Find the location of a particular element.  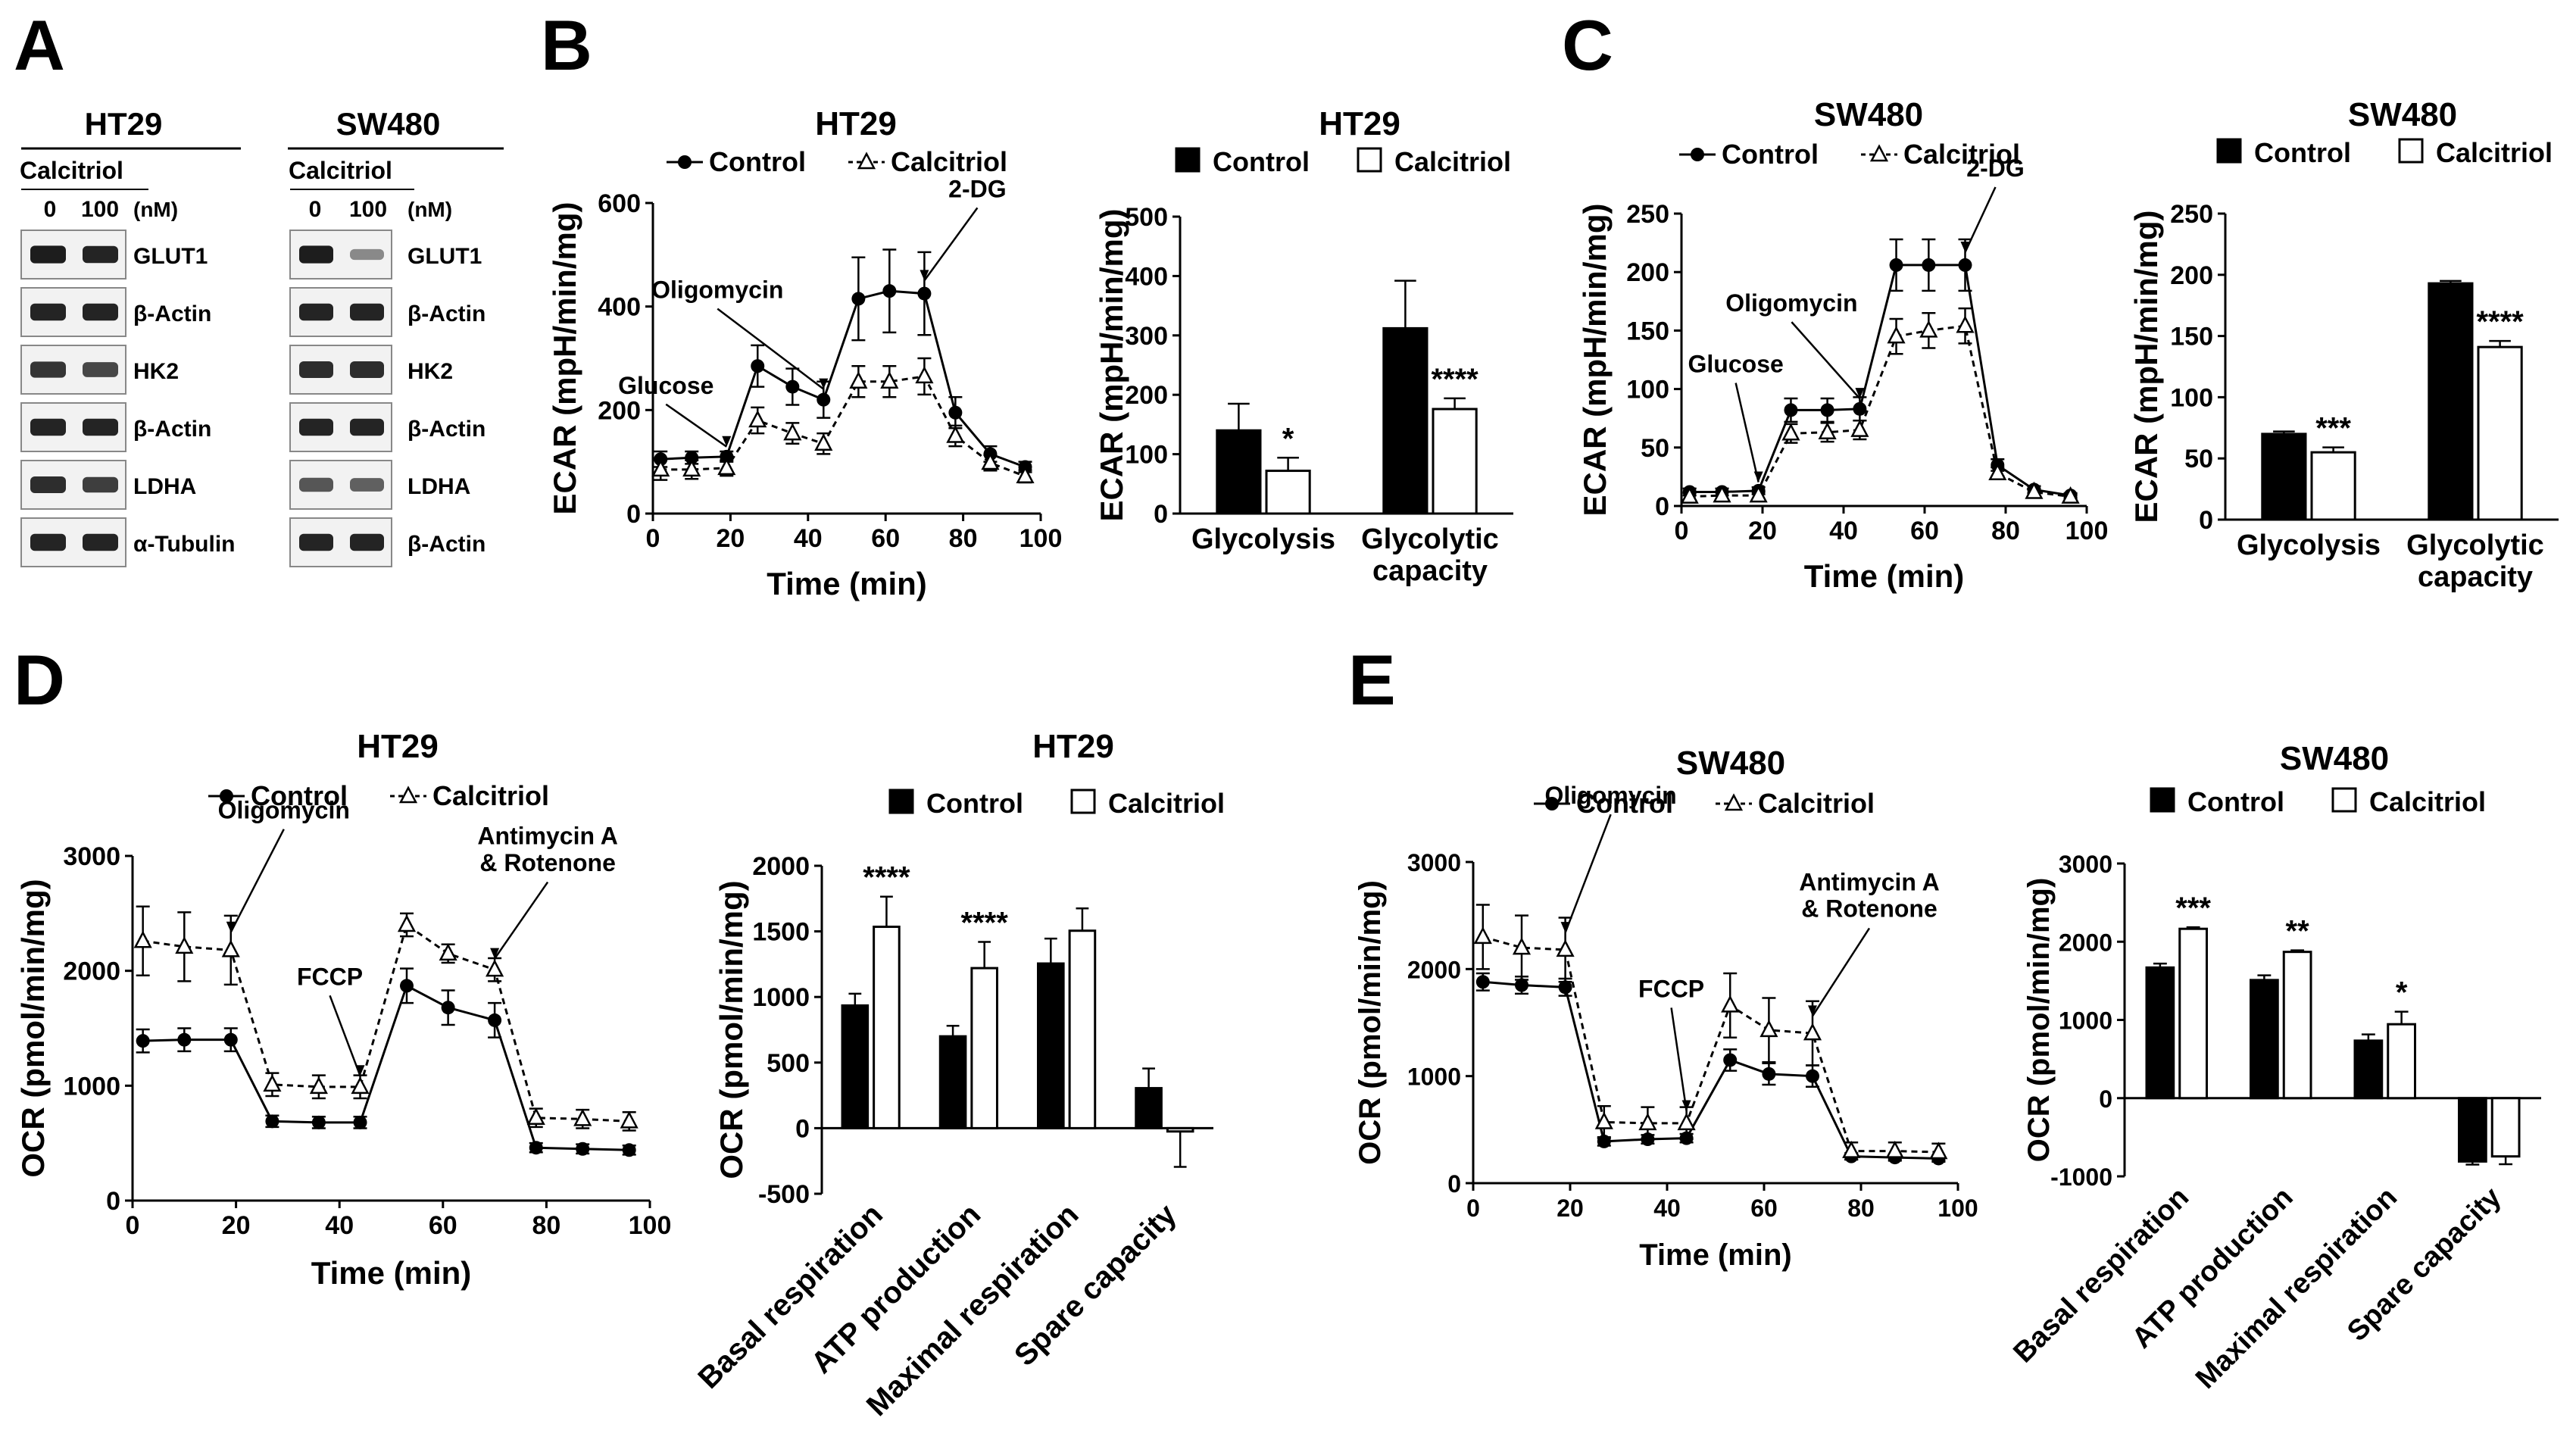

annotation-label: 2-DG is located at coordinates (1995, 168).